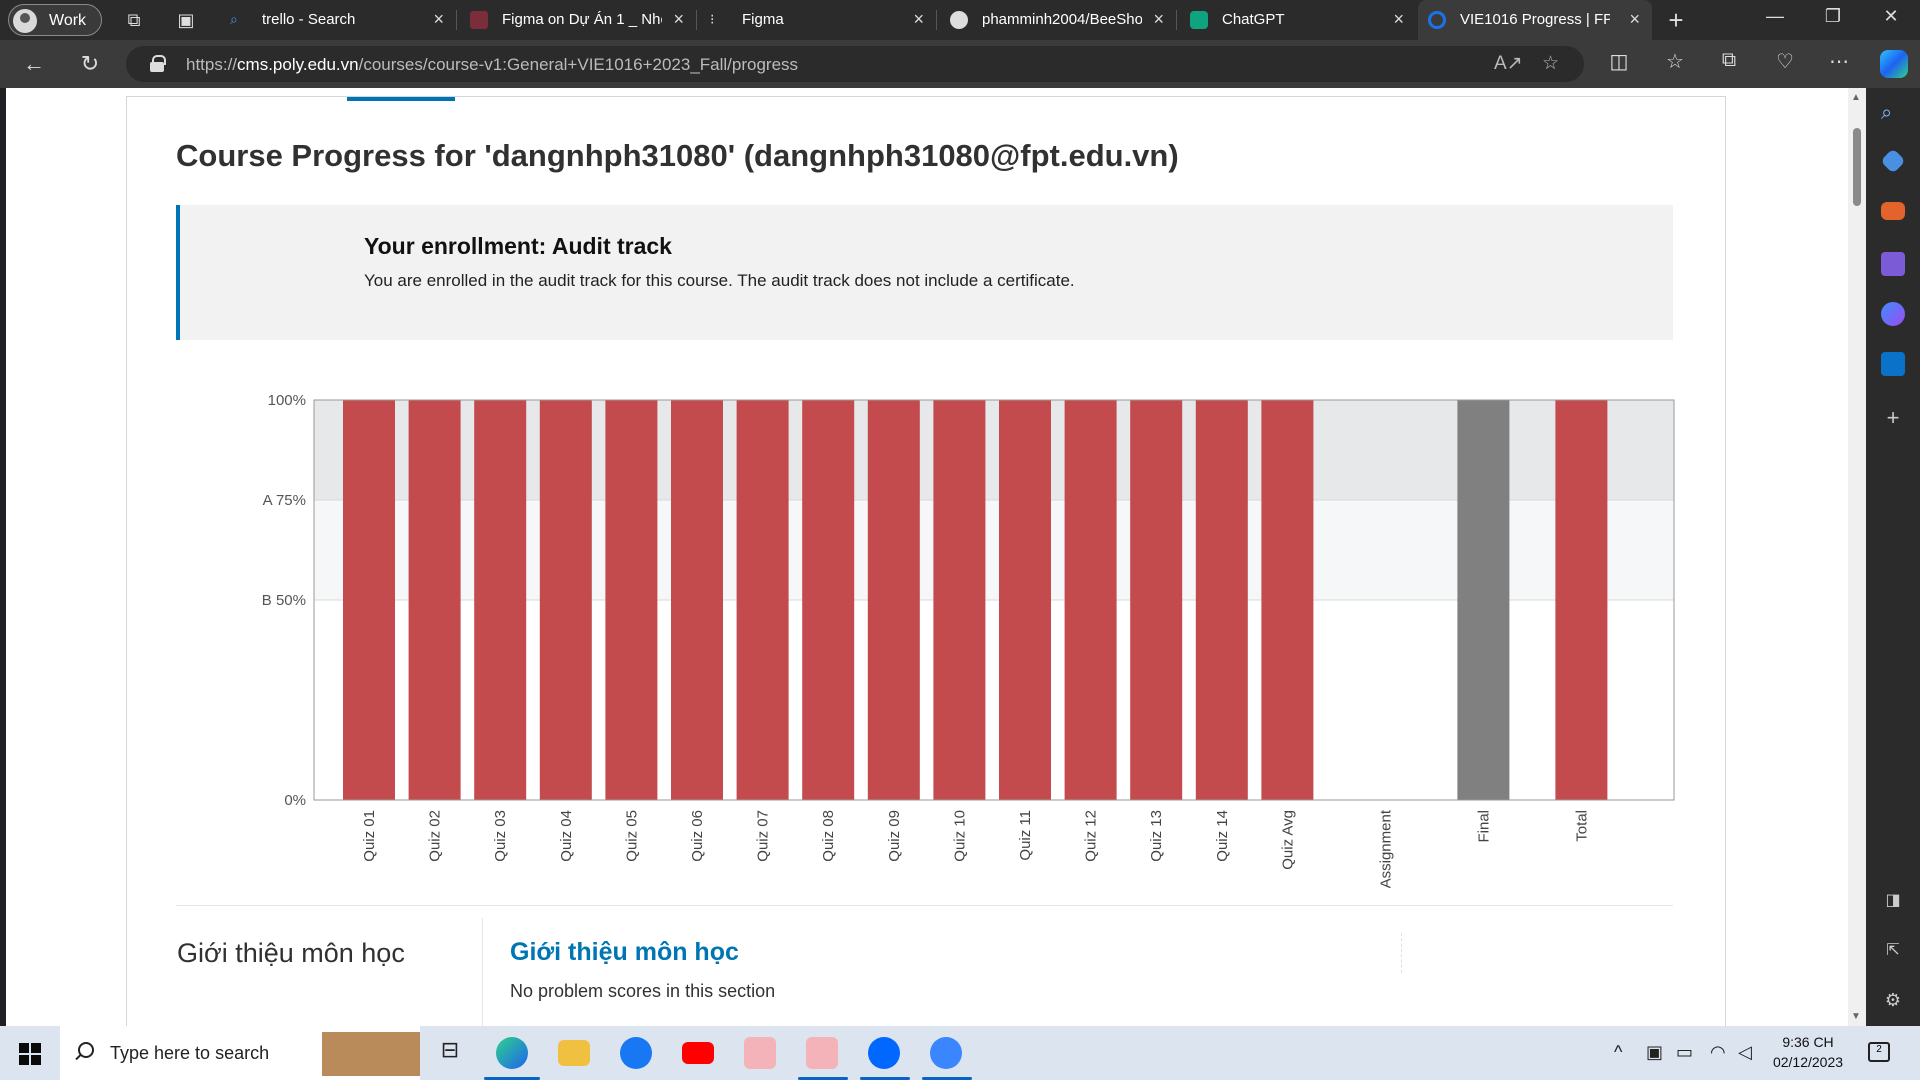 The height and width of the screenshot is (1080, 1920). I want to click on file-explorer-icon, so click(574, 1053).